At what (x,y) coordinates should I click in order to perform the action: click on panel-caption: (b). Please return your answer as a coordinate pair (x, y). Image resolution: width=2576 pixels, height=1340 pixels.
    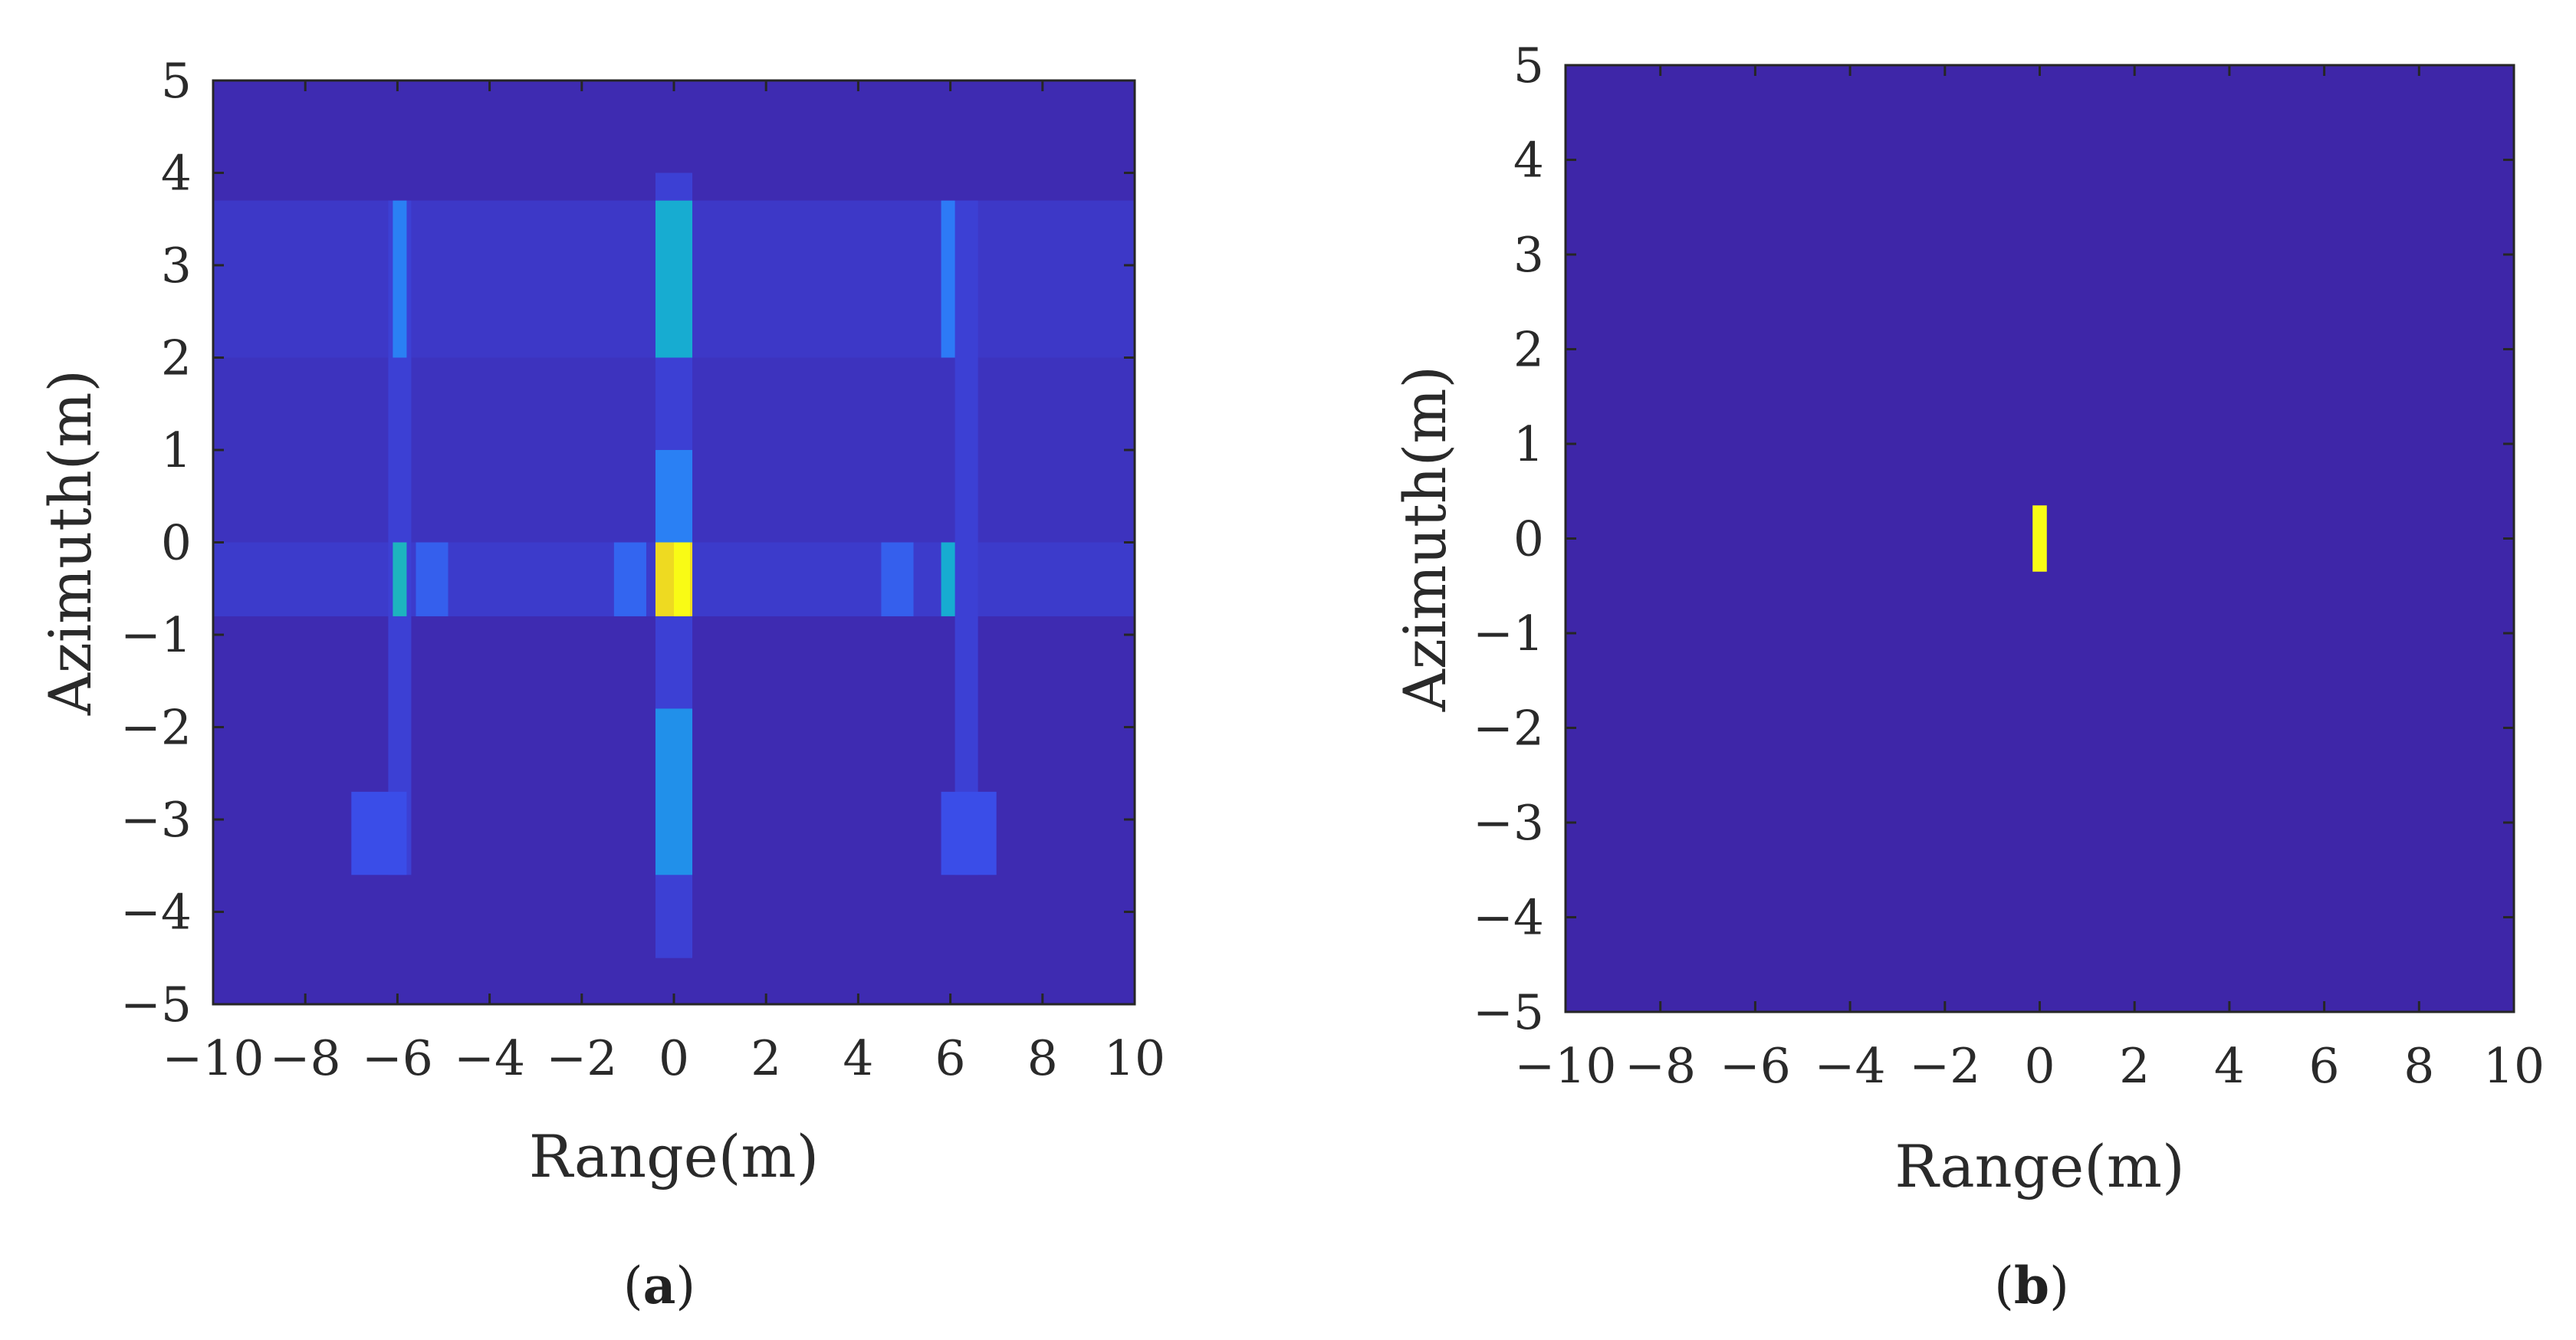
    Looking at the image, I should click on (2031, 1285).